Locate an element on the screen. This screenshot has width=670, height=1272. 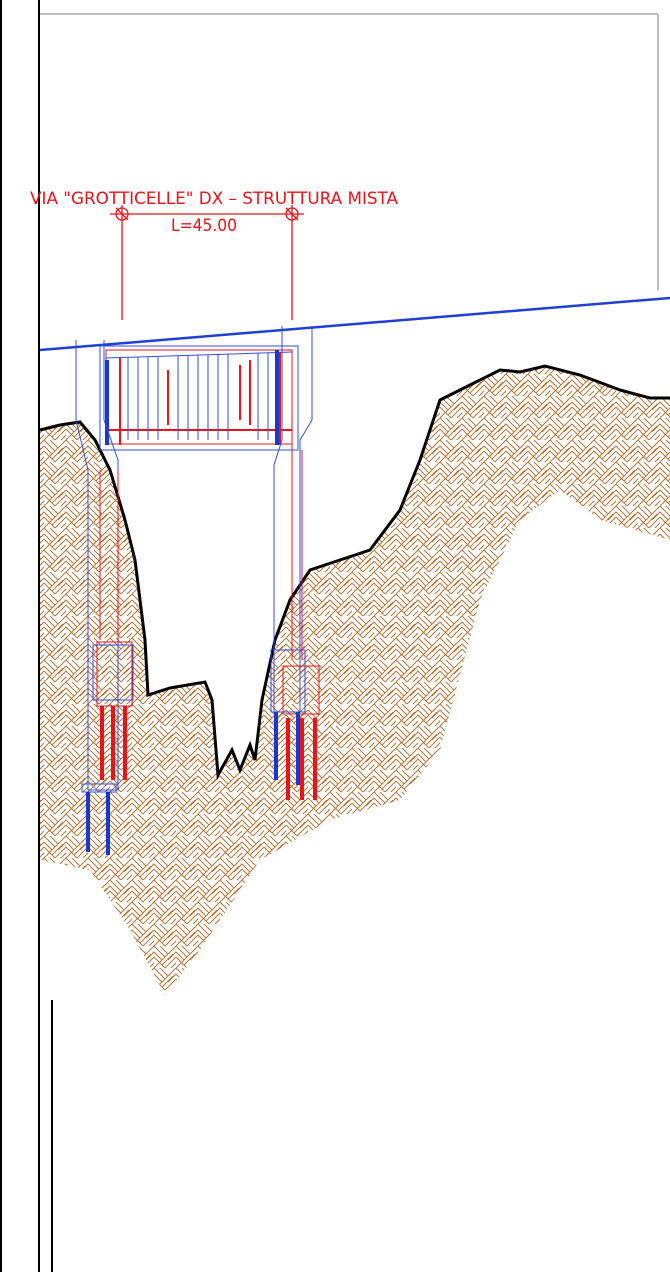
road-line is located at coordinates (354, 324).